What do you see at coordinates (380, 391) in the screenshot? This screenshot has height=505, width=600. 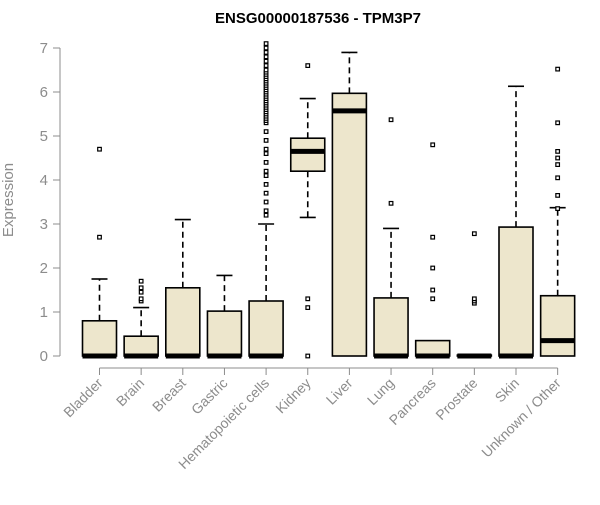 I see `x-tick-label: Lung` at bounding box center [380, 391].